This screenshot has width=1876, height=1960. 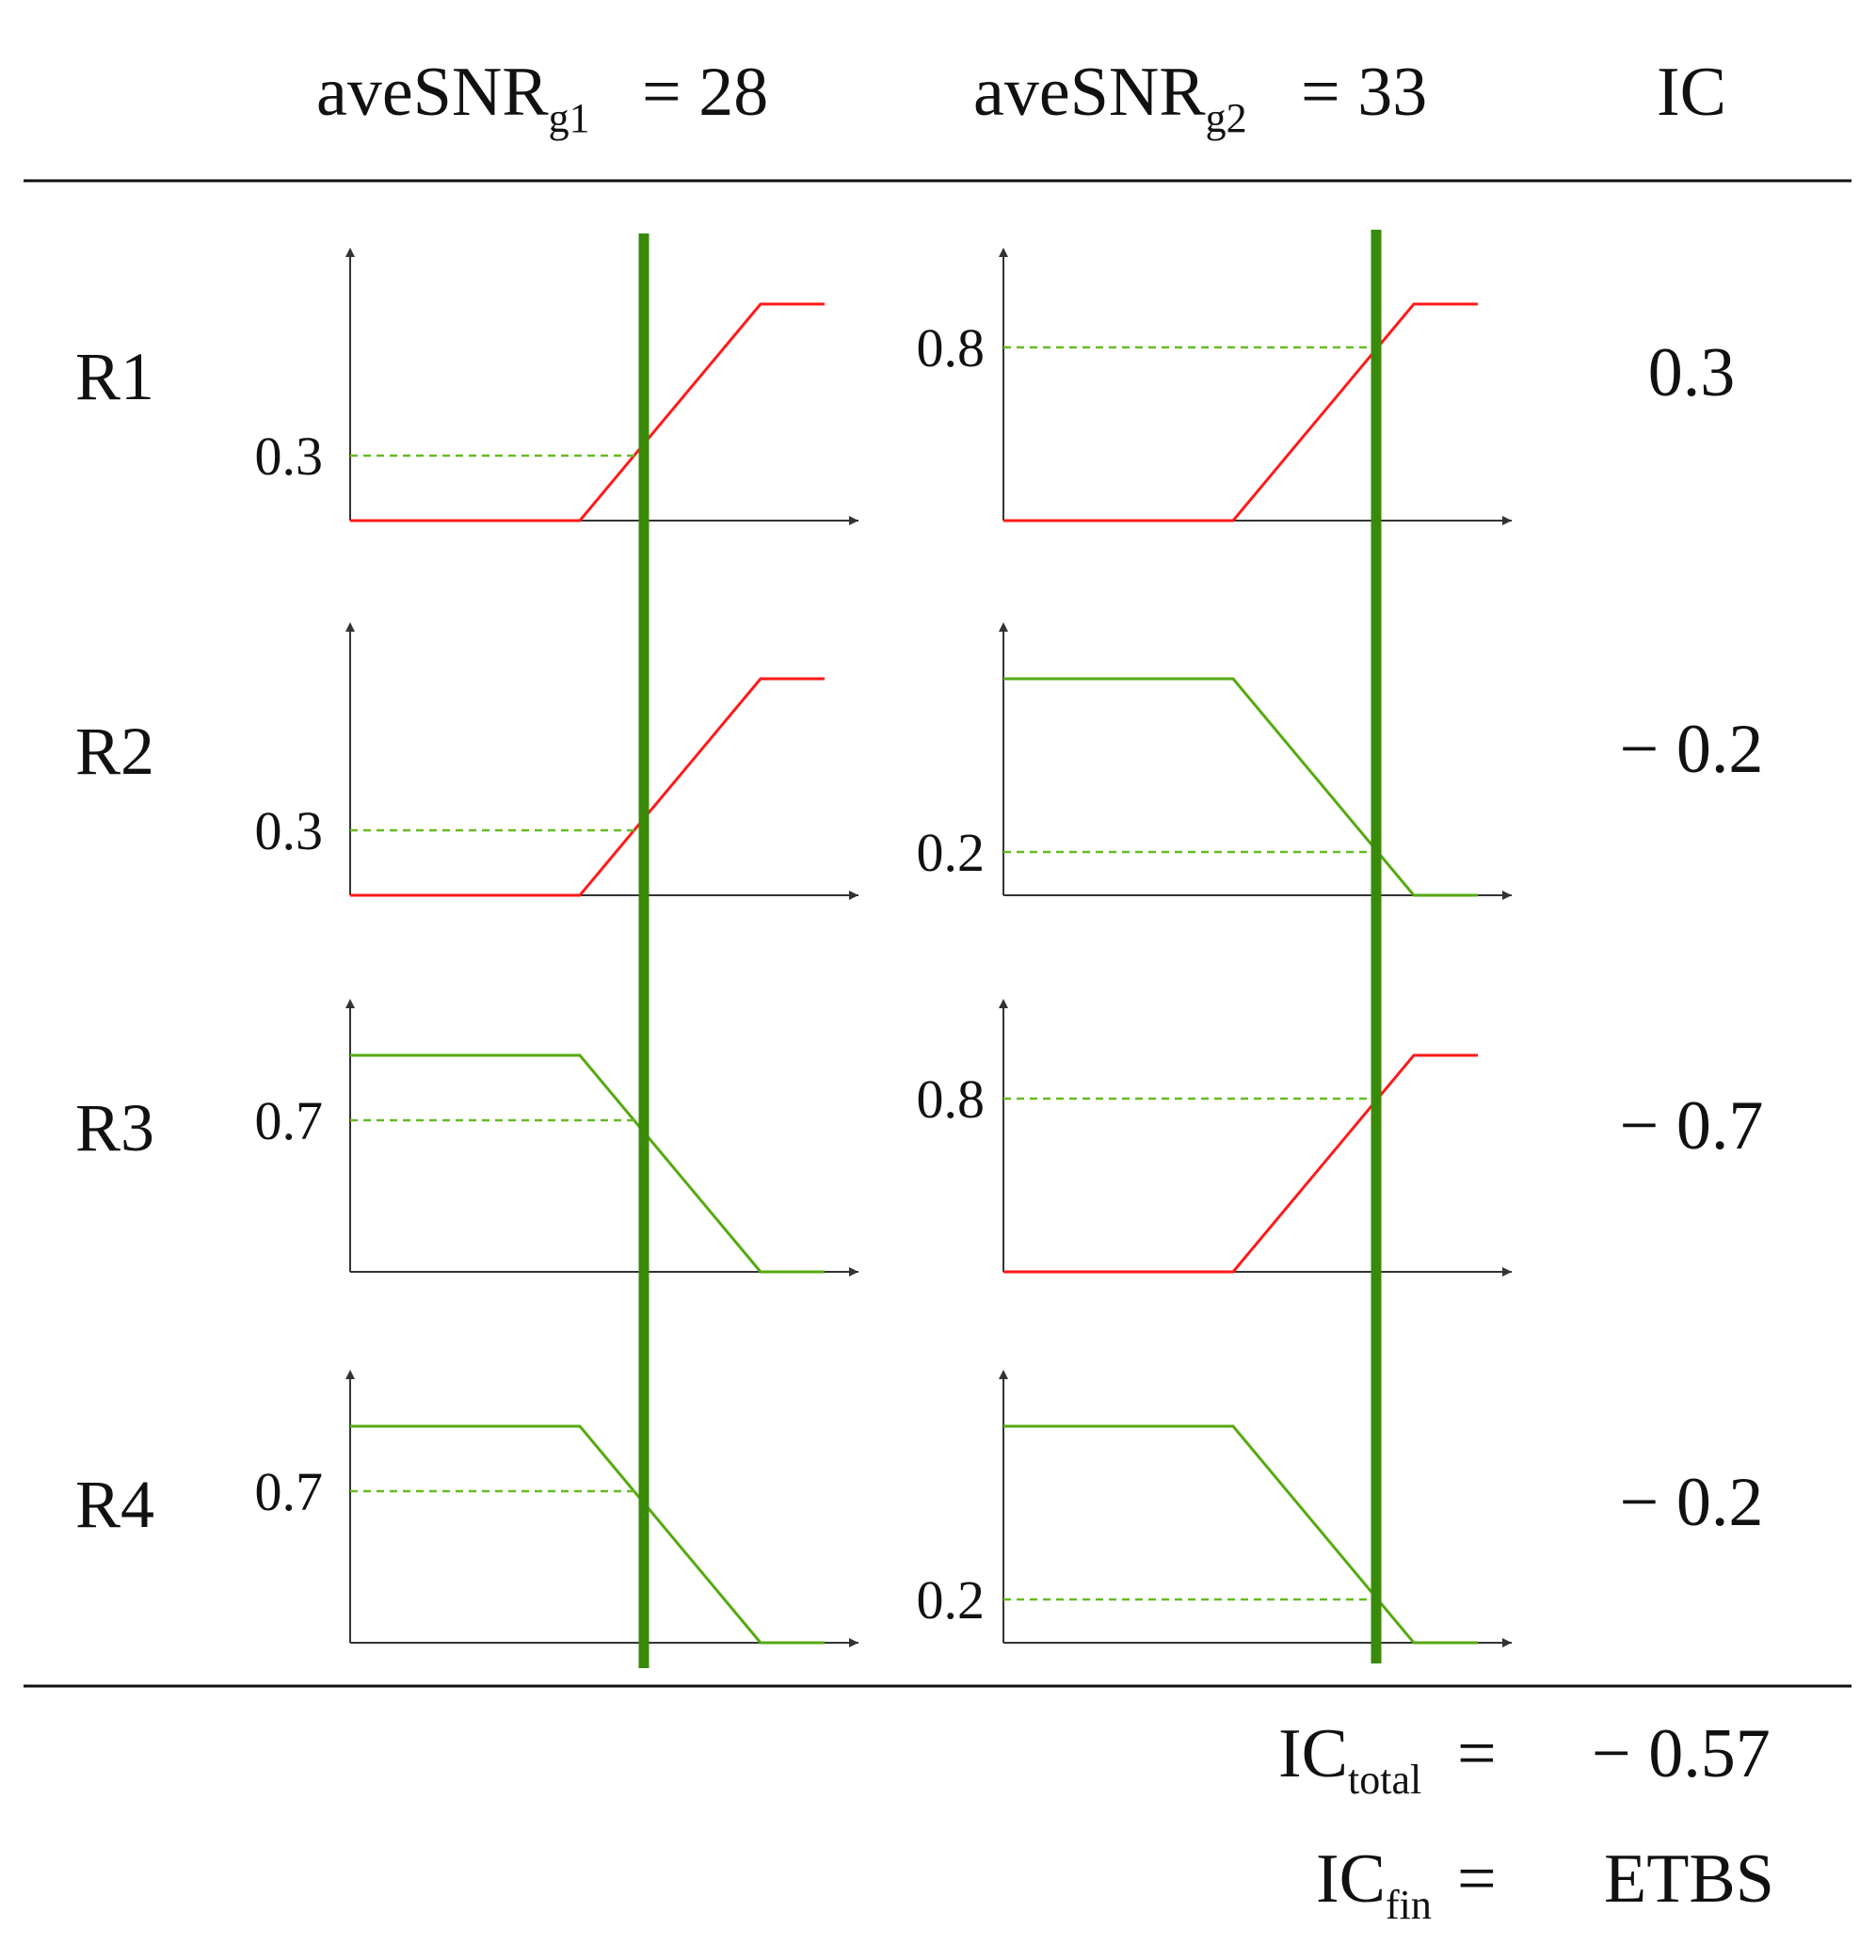 What do you see at coordinates (289, 1120) in the screenshot?
I see `level-label-r3-g1: 0.7` at bounding box center [289, 1120].